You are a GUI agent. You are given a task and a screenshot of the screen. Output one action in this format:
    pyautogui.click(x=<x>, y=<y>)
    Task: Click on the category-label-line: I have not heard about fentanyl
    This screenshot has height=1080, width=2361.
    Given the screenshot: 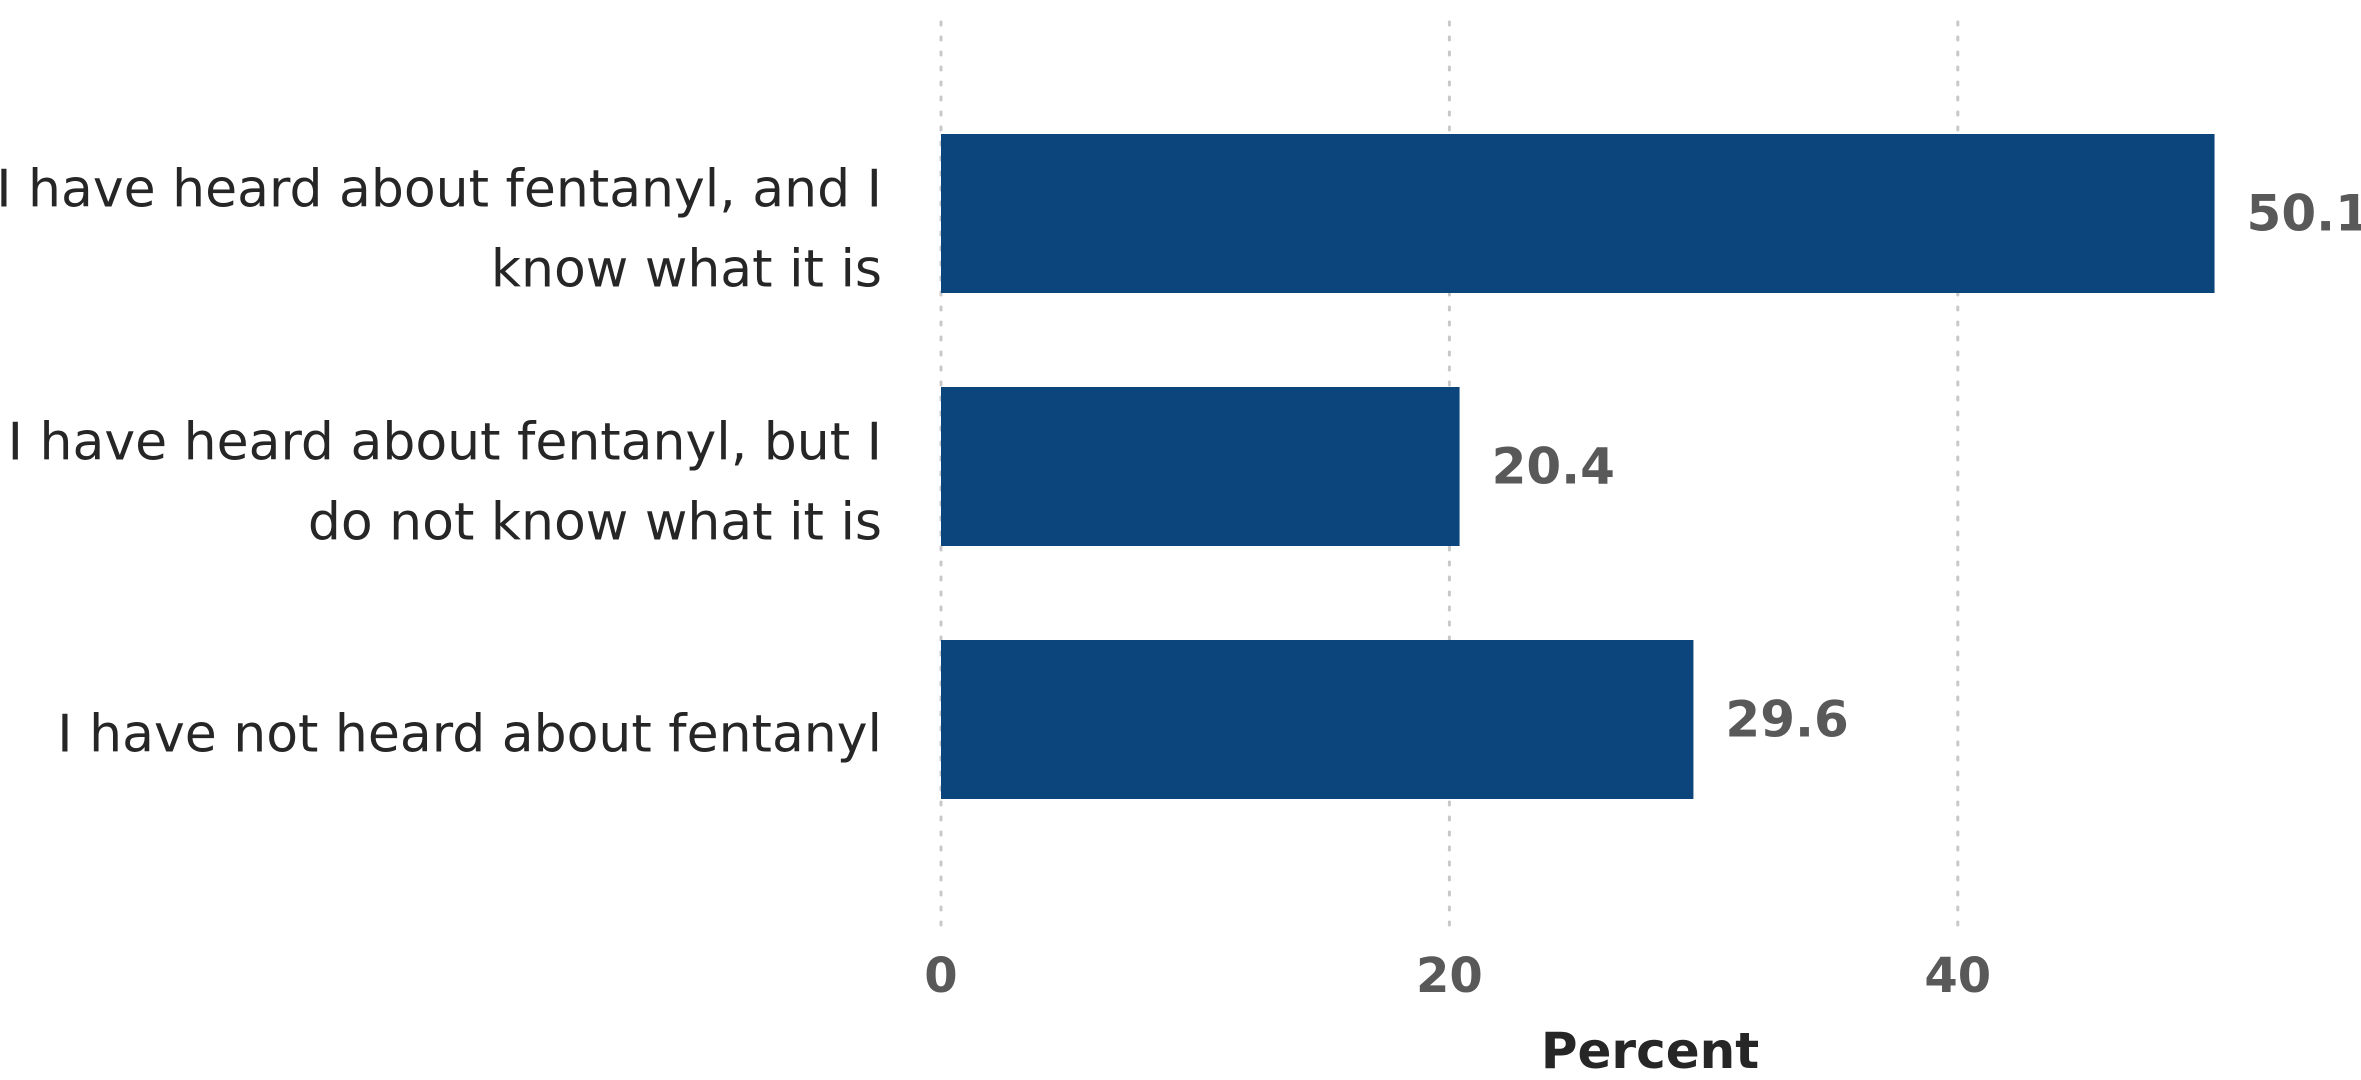 What is the action you would take?
    pyautogui.click(x=469, y=735)
    